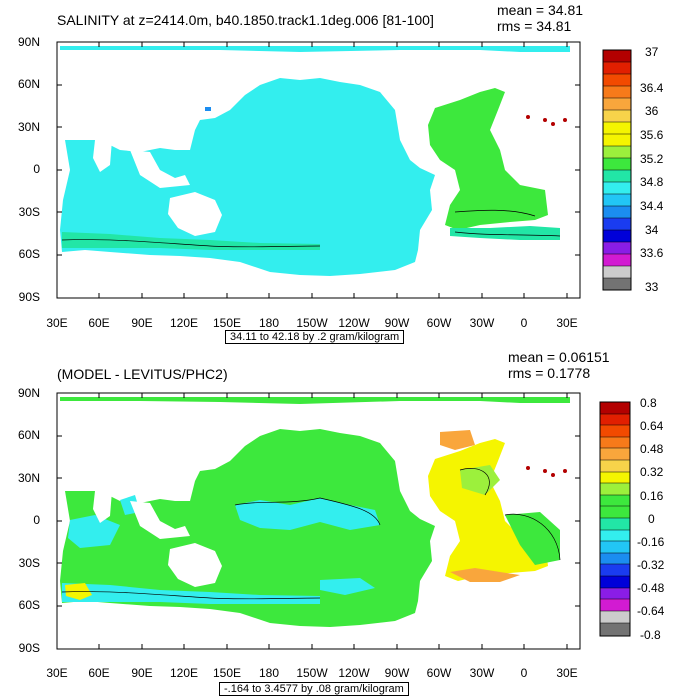 The width and height of the screenshot is (700, 700). I want to click on south-atlantic-band, so click(505, 233).